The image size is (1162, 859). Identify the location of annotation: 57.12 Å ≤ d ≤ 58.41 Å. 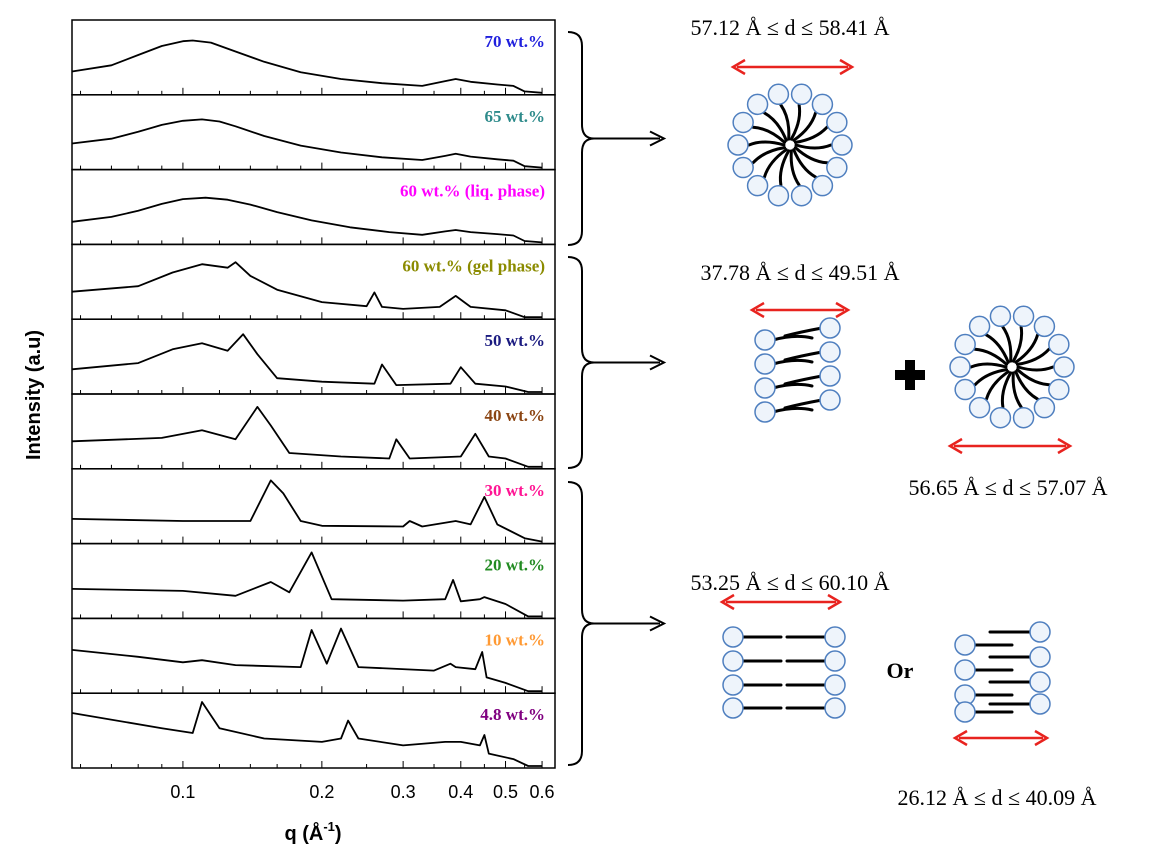
(790, 27).